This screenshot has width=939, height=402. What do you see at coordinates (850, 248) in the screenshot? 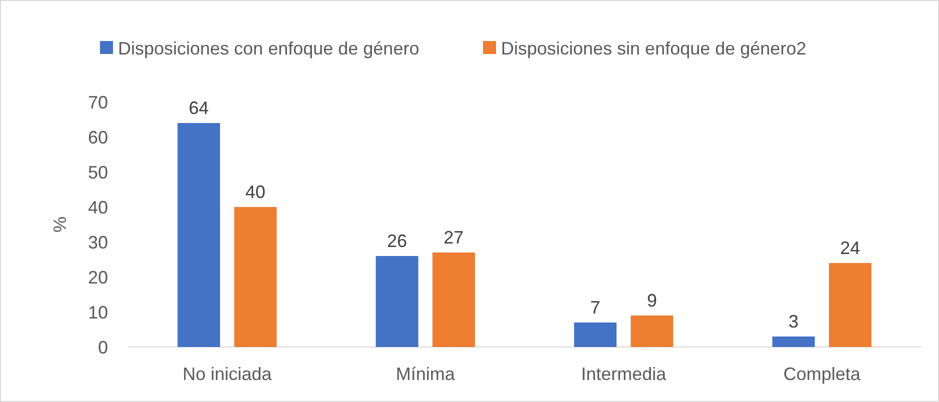
I see `data-label: 24` at bounding box center [850, 248].